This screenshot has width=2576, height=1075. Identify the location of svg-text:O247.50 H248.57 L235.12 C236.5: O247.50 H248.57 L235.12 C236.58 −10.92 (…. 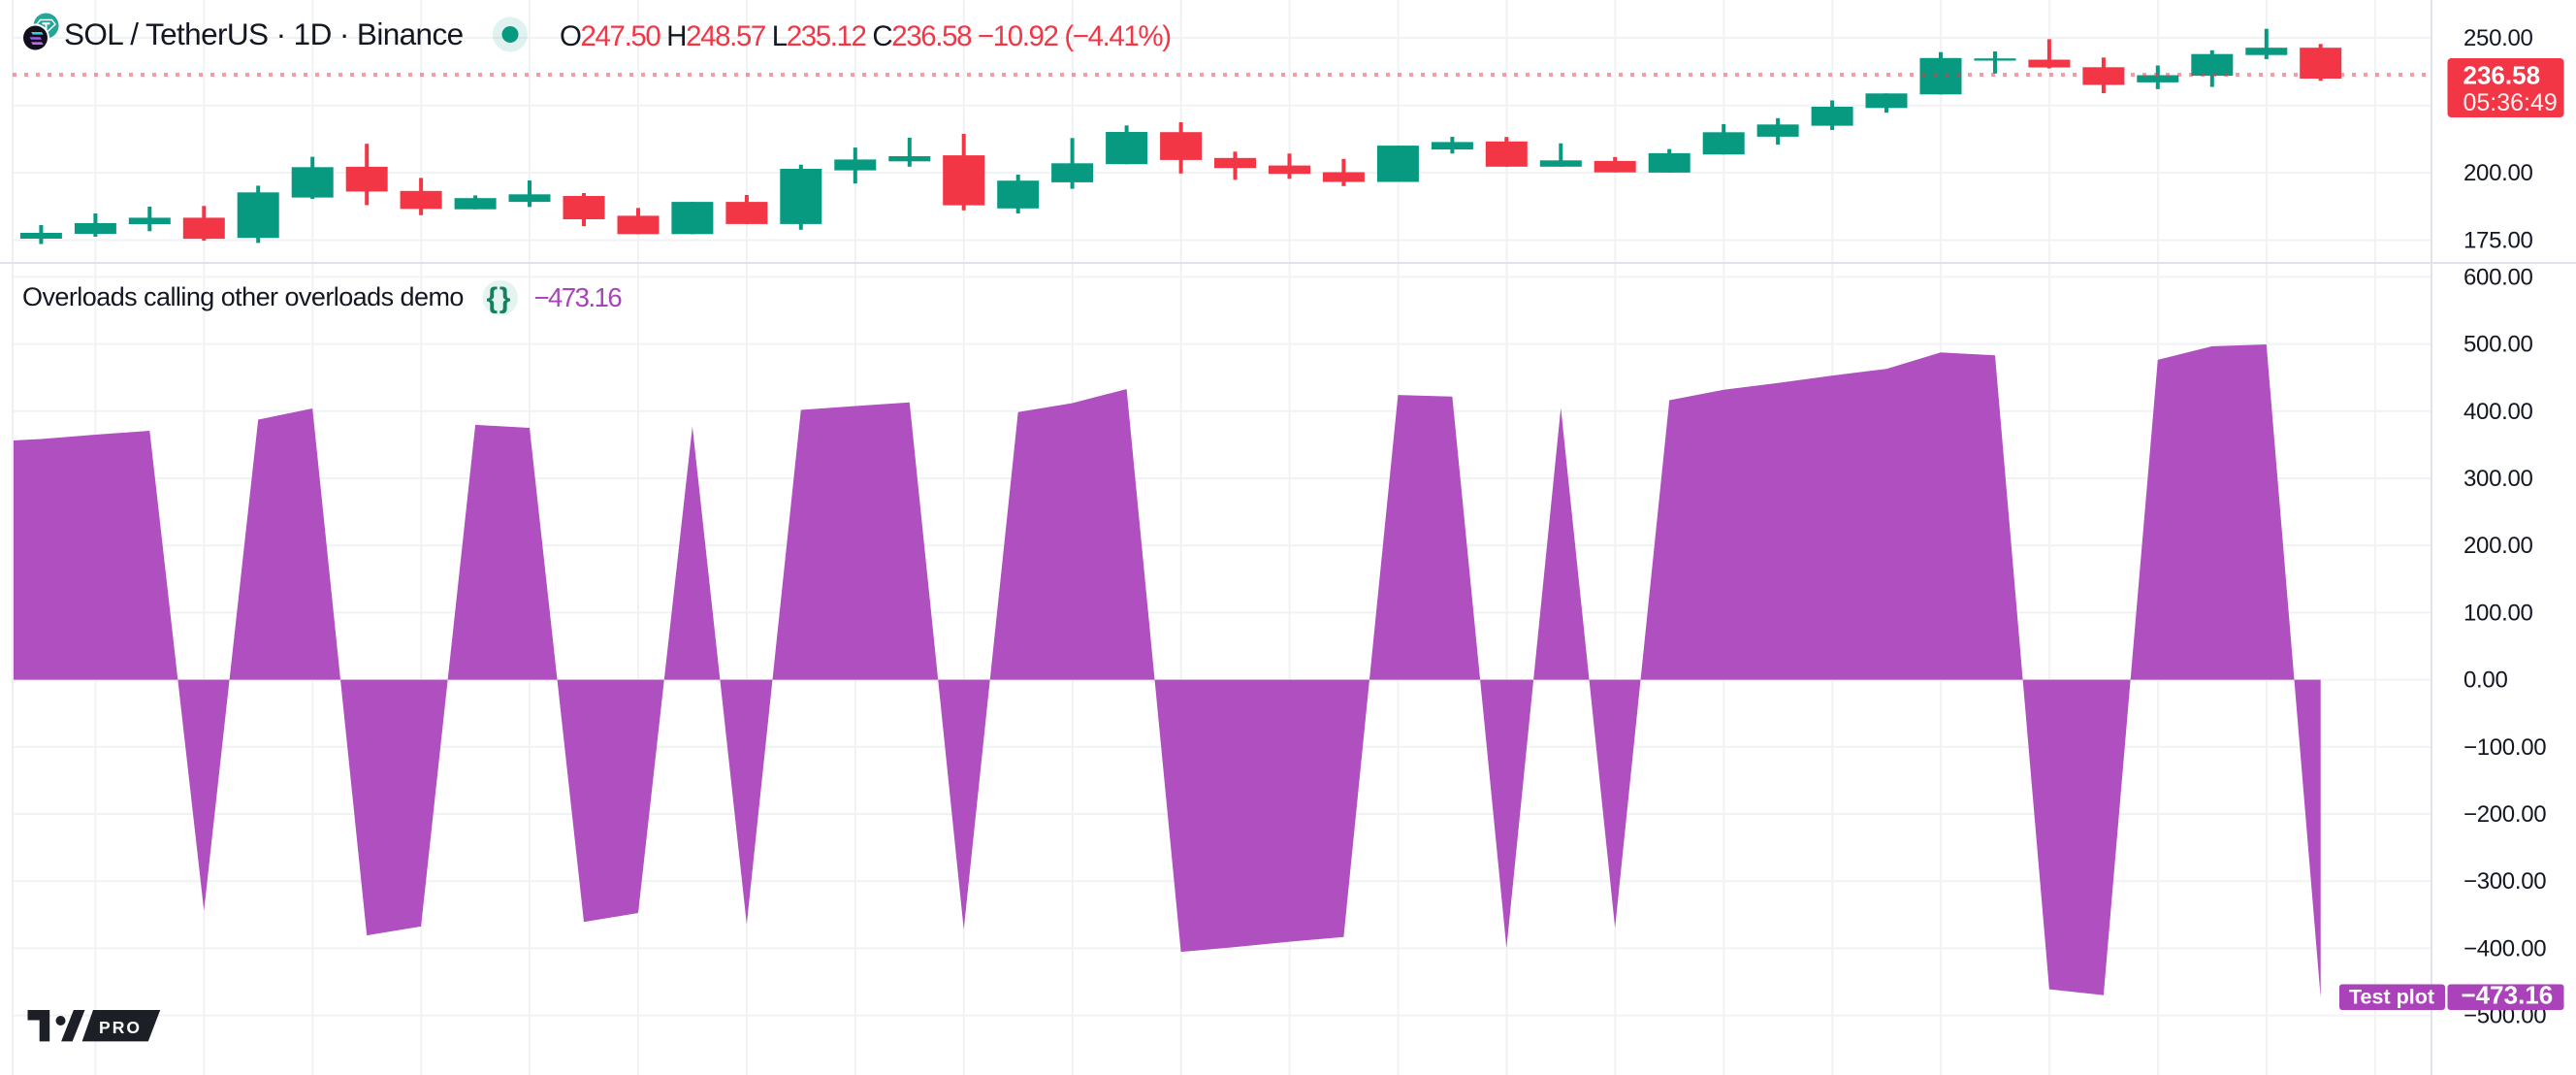
(865, 36).